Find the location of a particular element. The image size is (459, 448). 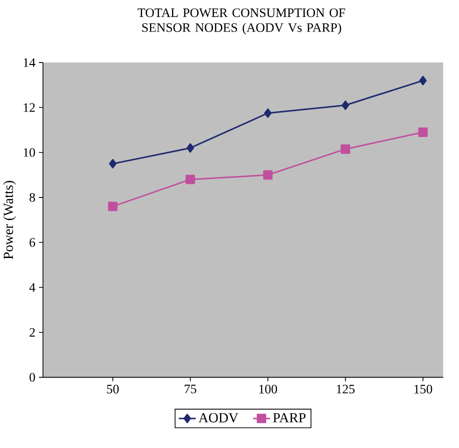

x-tick-label: 125 is located at coordinates (345, 389).